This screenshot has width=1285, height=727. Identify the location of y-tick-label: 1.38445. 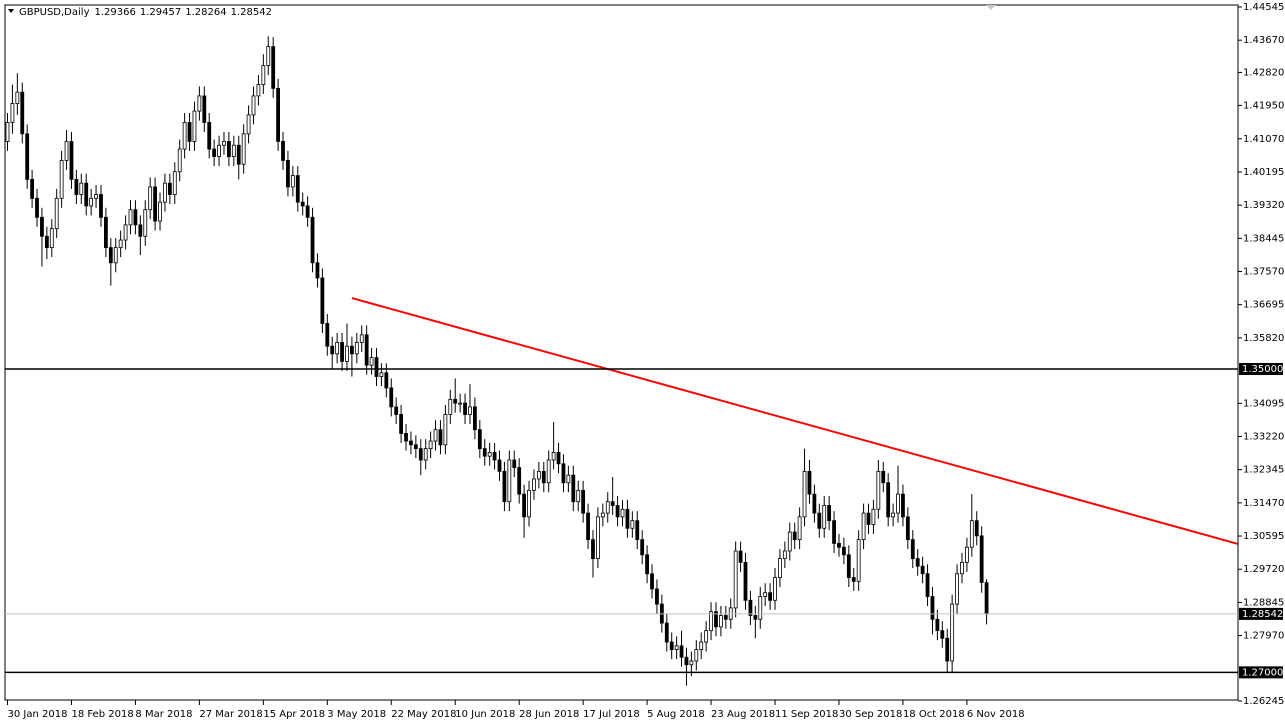
(1263, 238).